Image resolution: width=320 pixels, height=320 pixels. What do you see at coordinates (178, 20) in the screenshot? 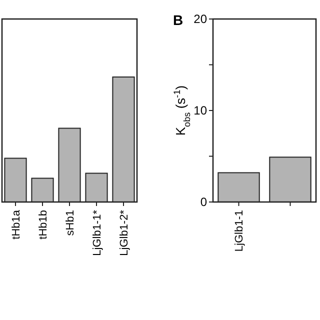
I see `chart-title: B` at bounding box center [178, 20].